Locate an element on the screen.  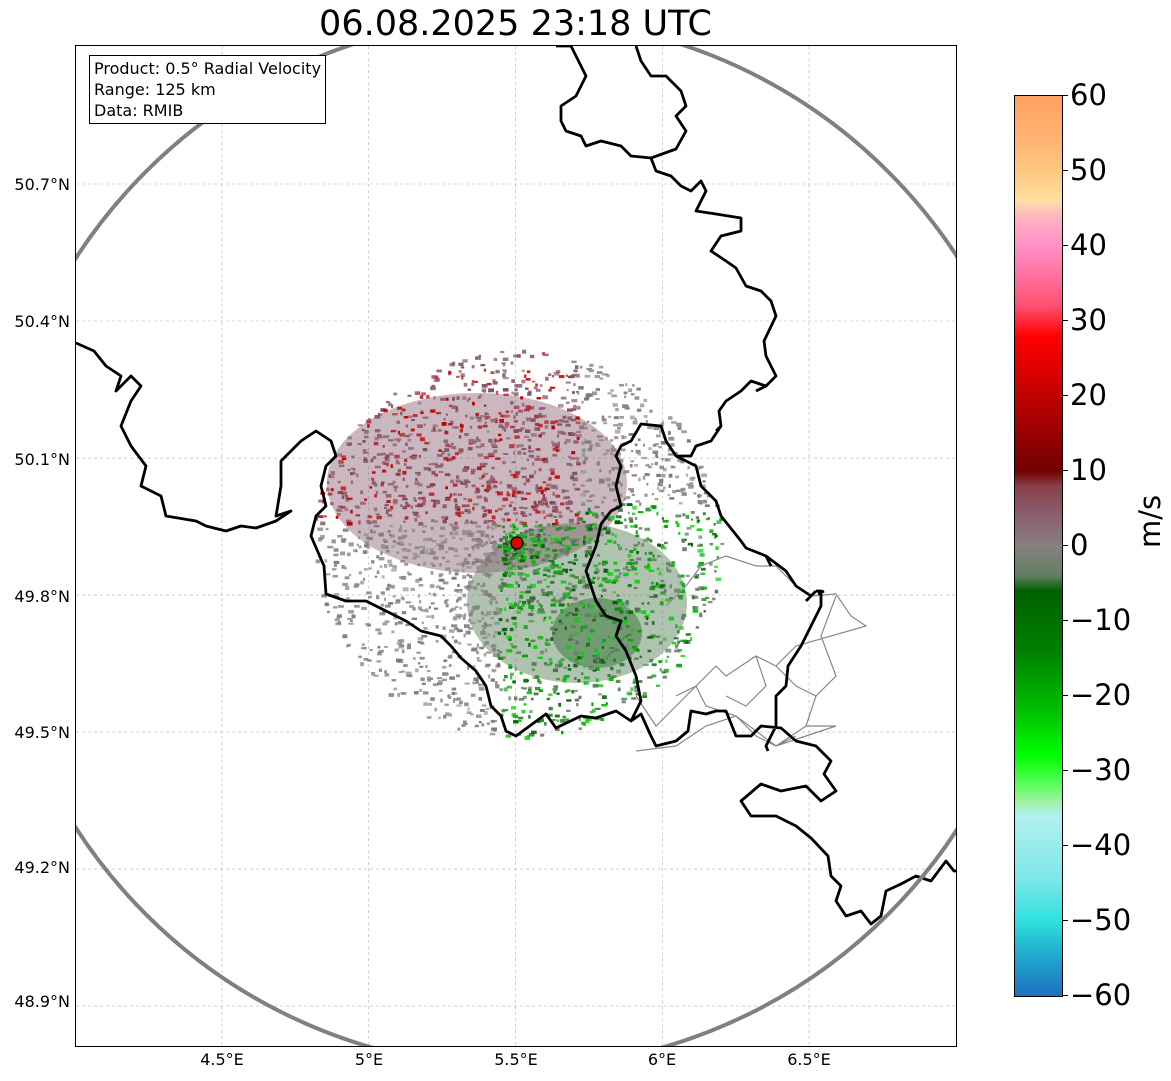
product-label: Product: 0.5° Radial Velocity is located at coordinates (208, 68).